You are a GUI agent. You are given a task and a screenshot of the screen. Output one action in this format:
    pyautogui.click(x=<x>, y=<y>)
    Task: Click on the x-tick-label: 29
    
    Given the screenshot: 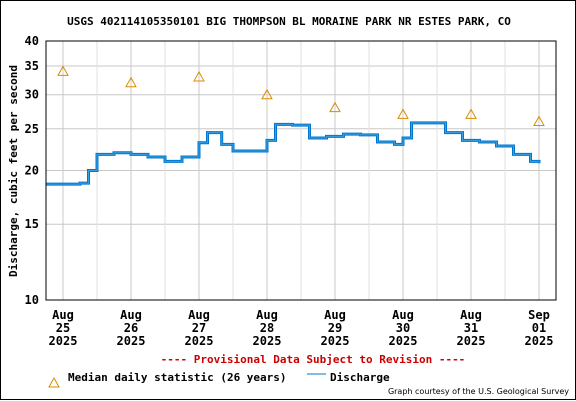 What is the action you would take?
    pyautogui.click(x=335, y=328)
    